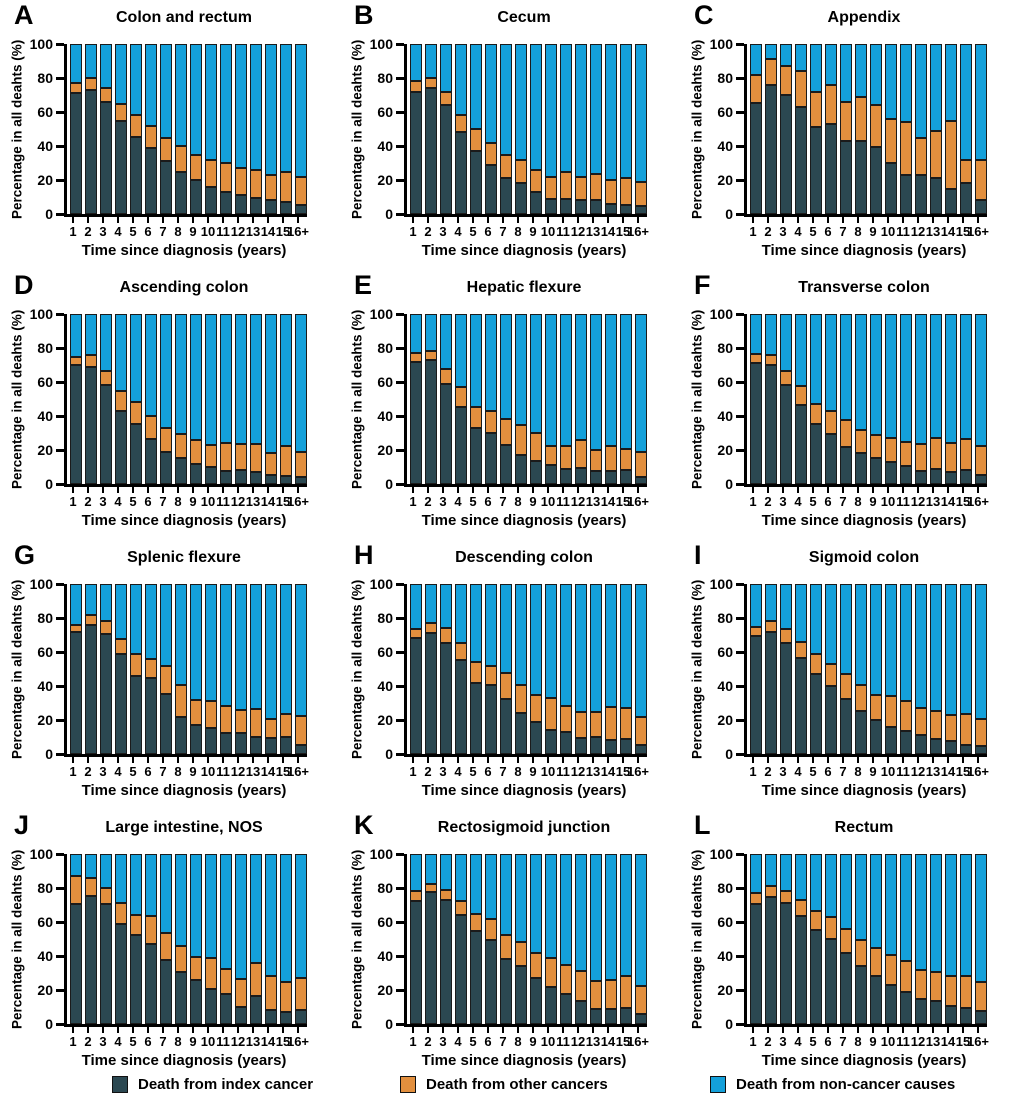 The width and height of the screenshot is (1020, 1106). I want to click on x-tick-cell: 10, so click(208, 497).